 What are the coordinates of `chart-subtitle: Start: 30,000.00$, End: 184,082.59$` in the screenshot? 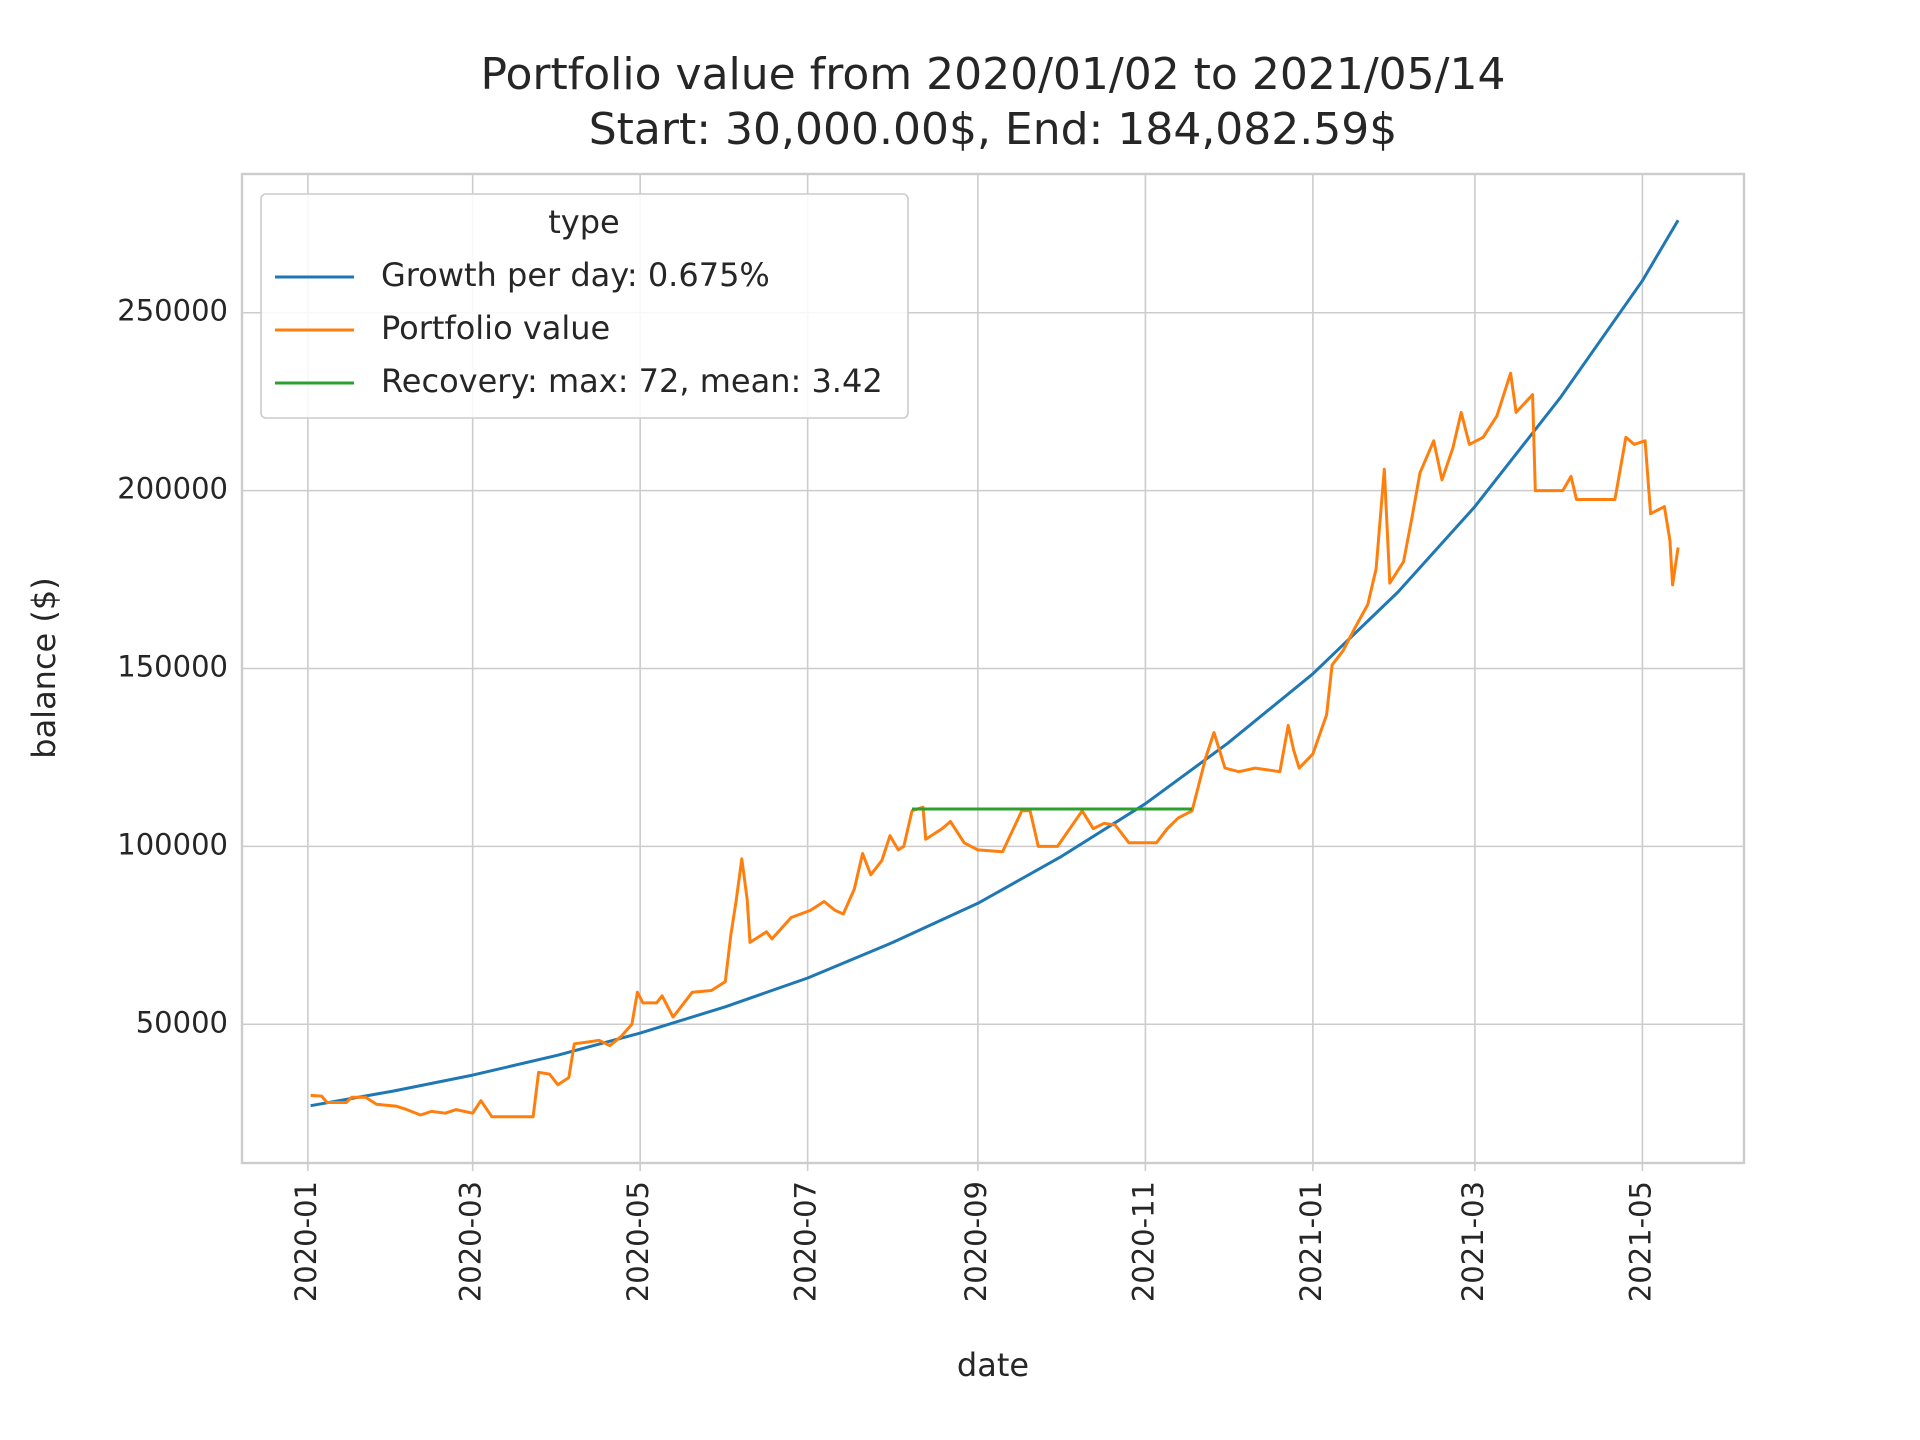 It's located at (993, 129).